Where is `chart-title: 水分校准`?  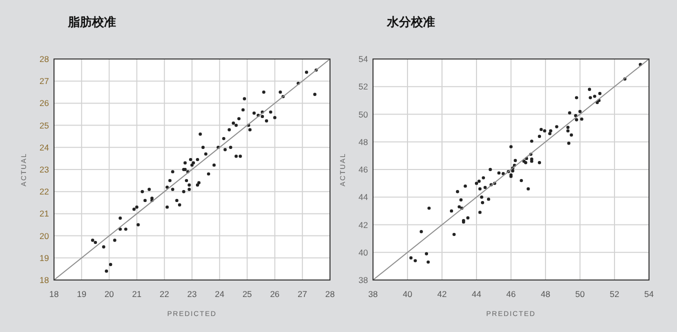
chart-title: 水分校准 is located at coordinates (410, 22).